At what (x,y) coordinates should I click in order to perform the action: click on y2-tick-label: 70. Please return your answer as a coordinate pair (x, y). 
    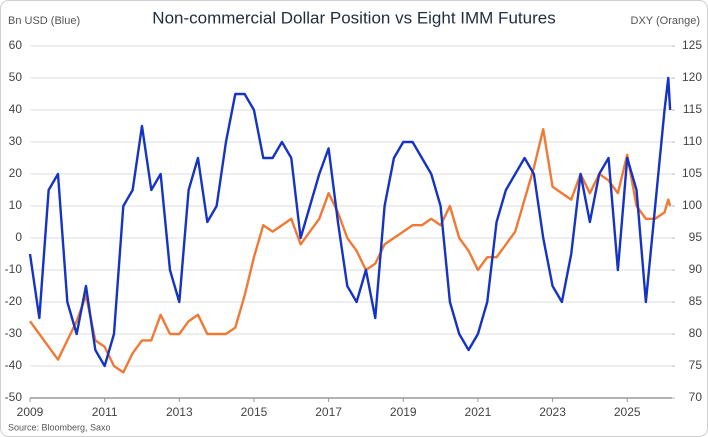
    Looking at the image, I should click on (696, 397).